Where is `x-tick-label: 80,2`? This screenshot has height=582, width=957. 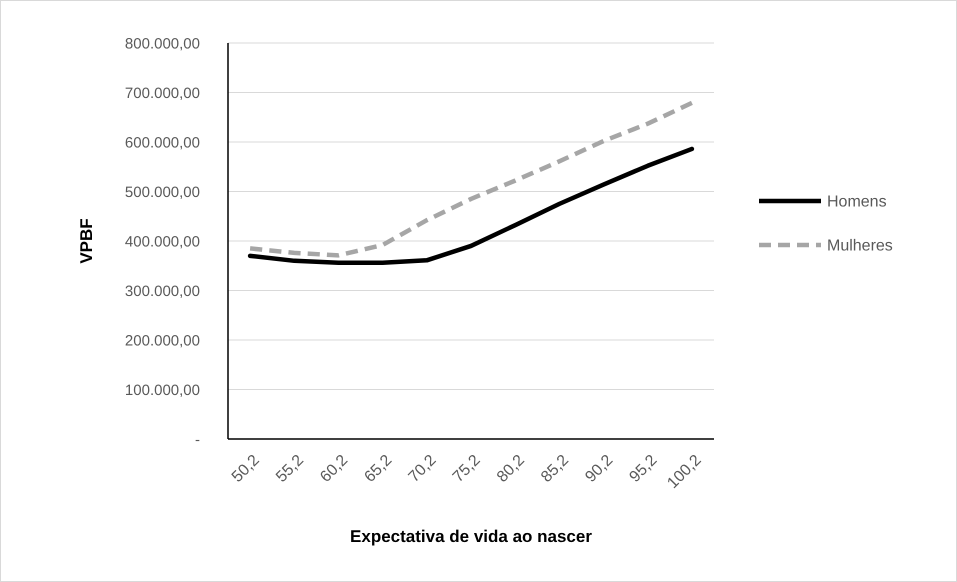
x-tick-label: 80,2 is located at coordinates (511, 469).